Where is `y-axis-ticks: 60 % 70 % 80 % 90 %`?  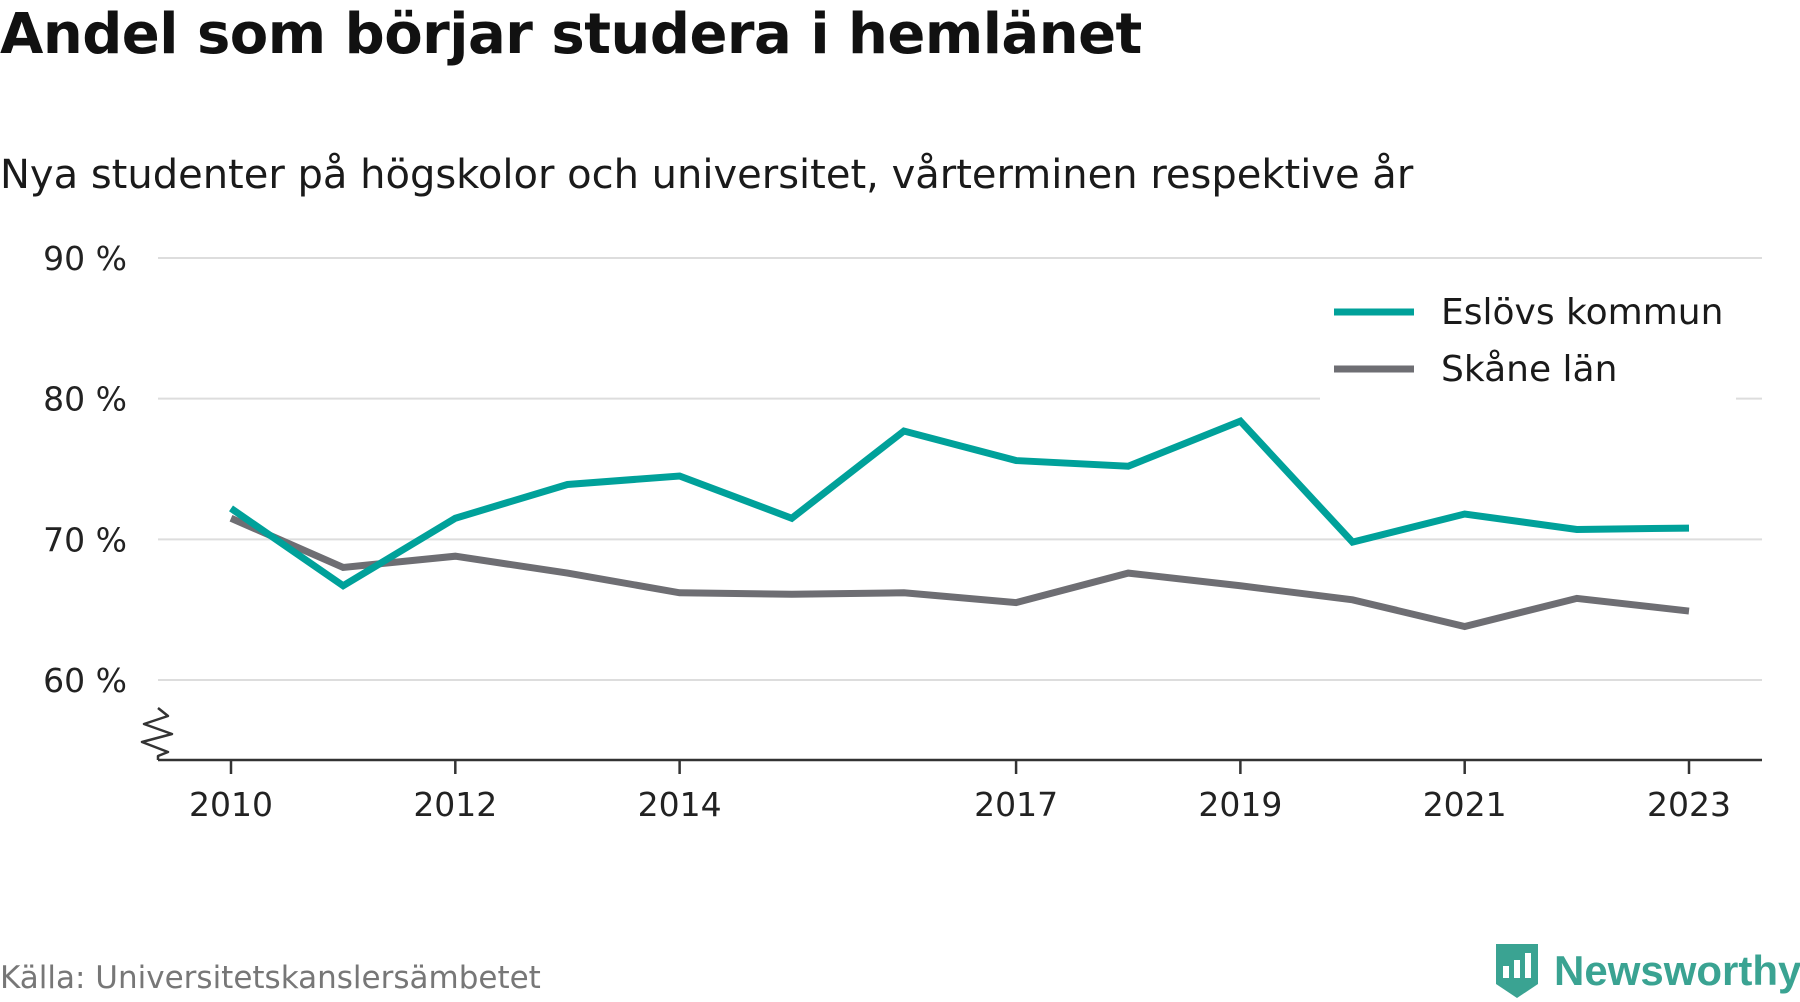 y-axis-ticks: 60 % 70 % 80 % 90 % is located at coordinates (85, 469).